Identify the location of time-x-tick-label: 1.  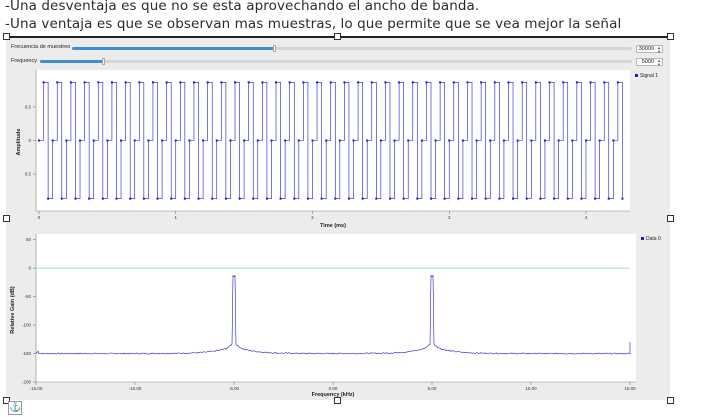
(175, 217).